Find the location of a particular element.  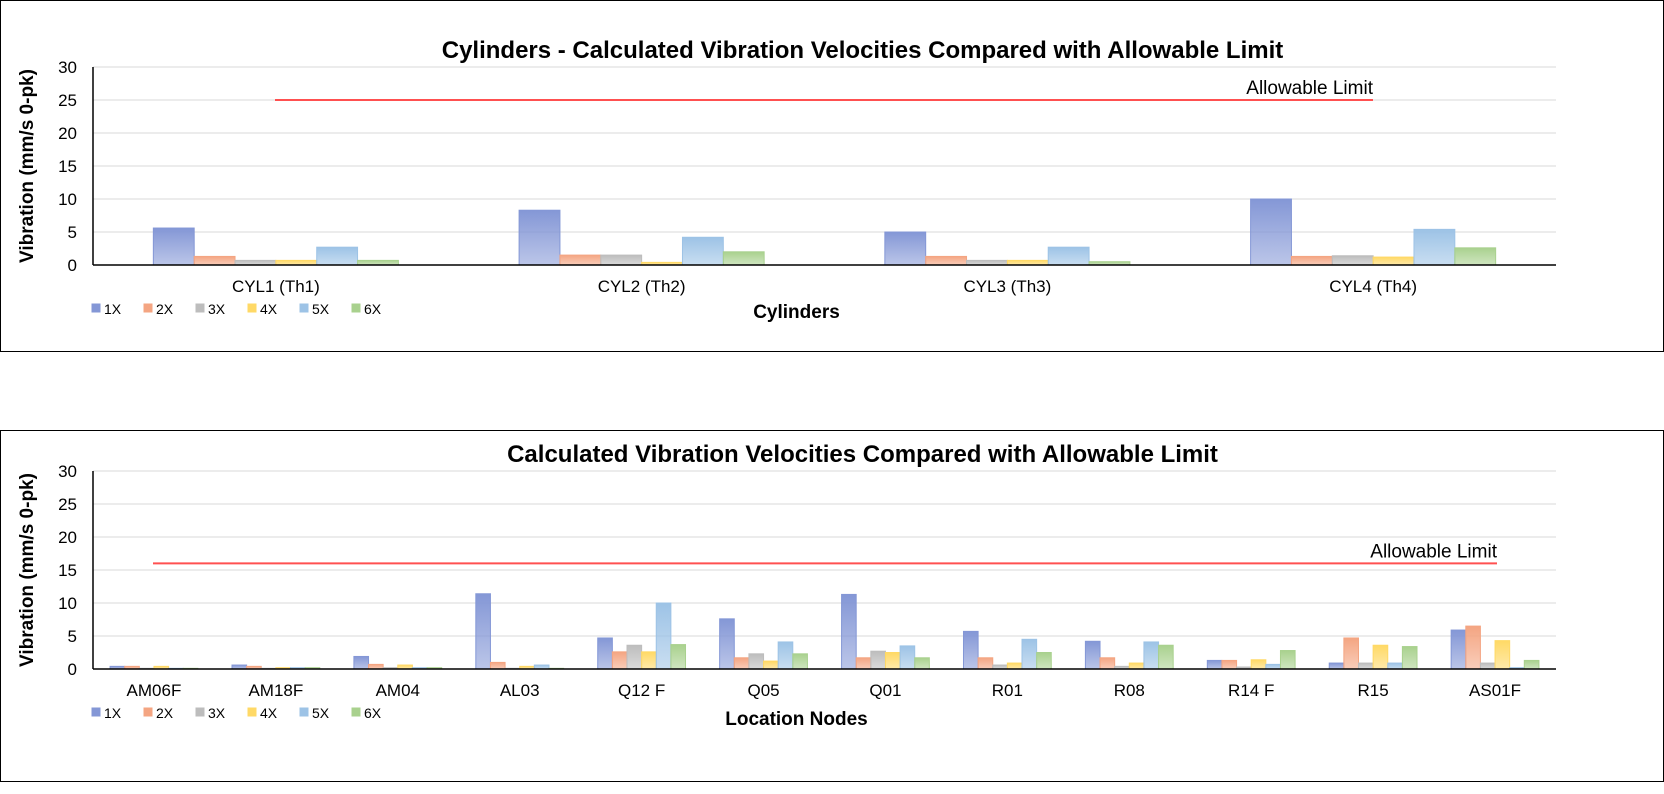

x-category-label: R15 is located at coordinates (1373, 690).